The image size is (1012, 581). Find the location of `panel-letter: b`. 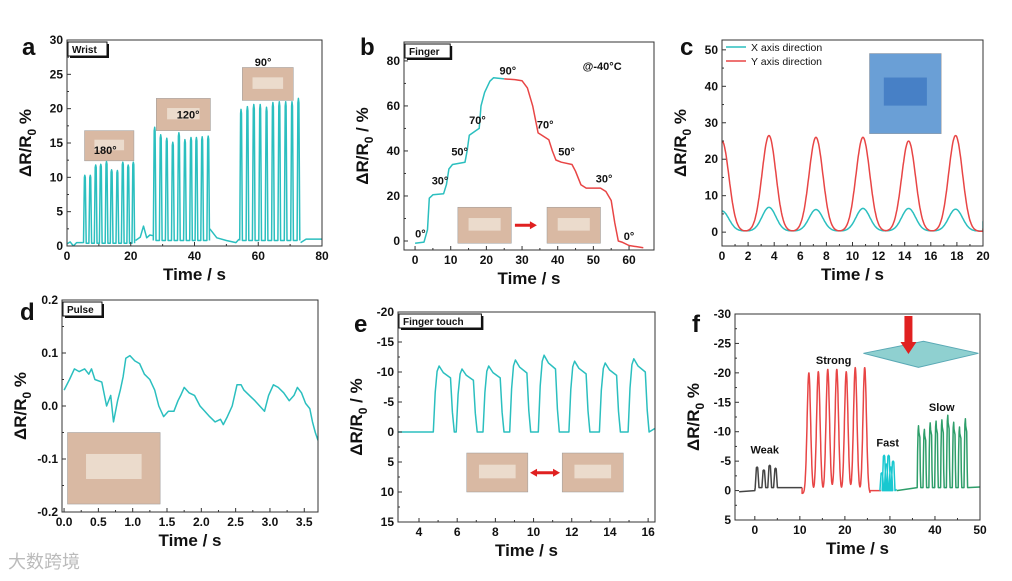

panel-letter: b is located at coordinates (367, 47).